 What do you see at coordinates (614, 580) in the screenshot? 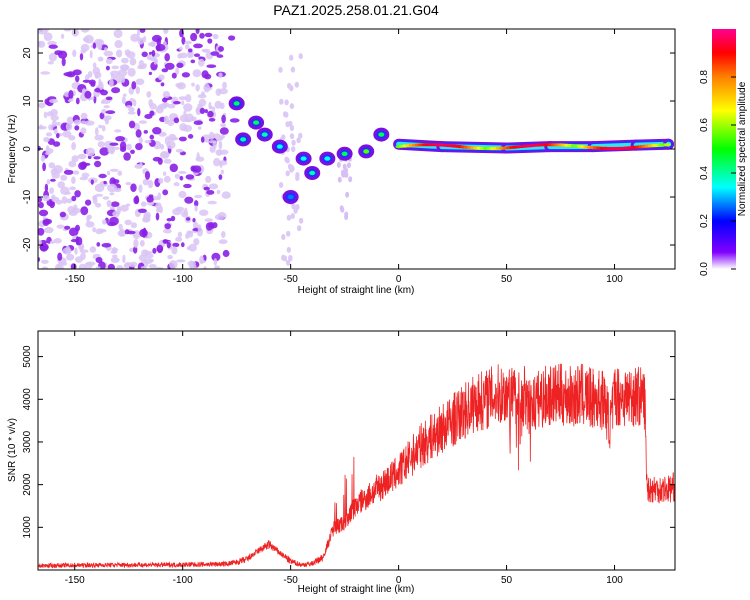
I see `x-tick-label: 100` at bounding box center [614, 580].